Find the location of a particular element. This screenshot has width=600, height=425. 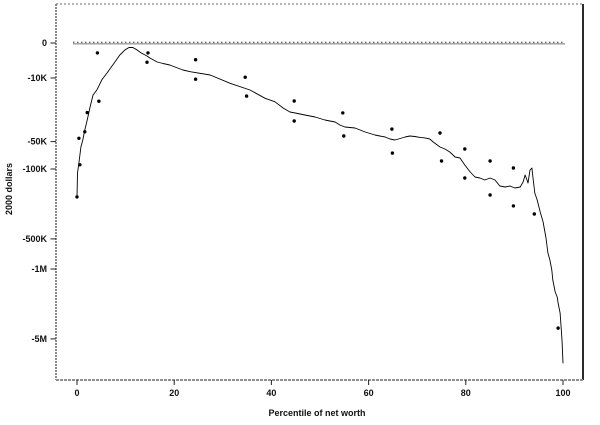

x-axis-title: Percentile of net worth is located at coordinates (317, 413).